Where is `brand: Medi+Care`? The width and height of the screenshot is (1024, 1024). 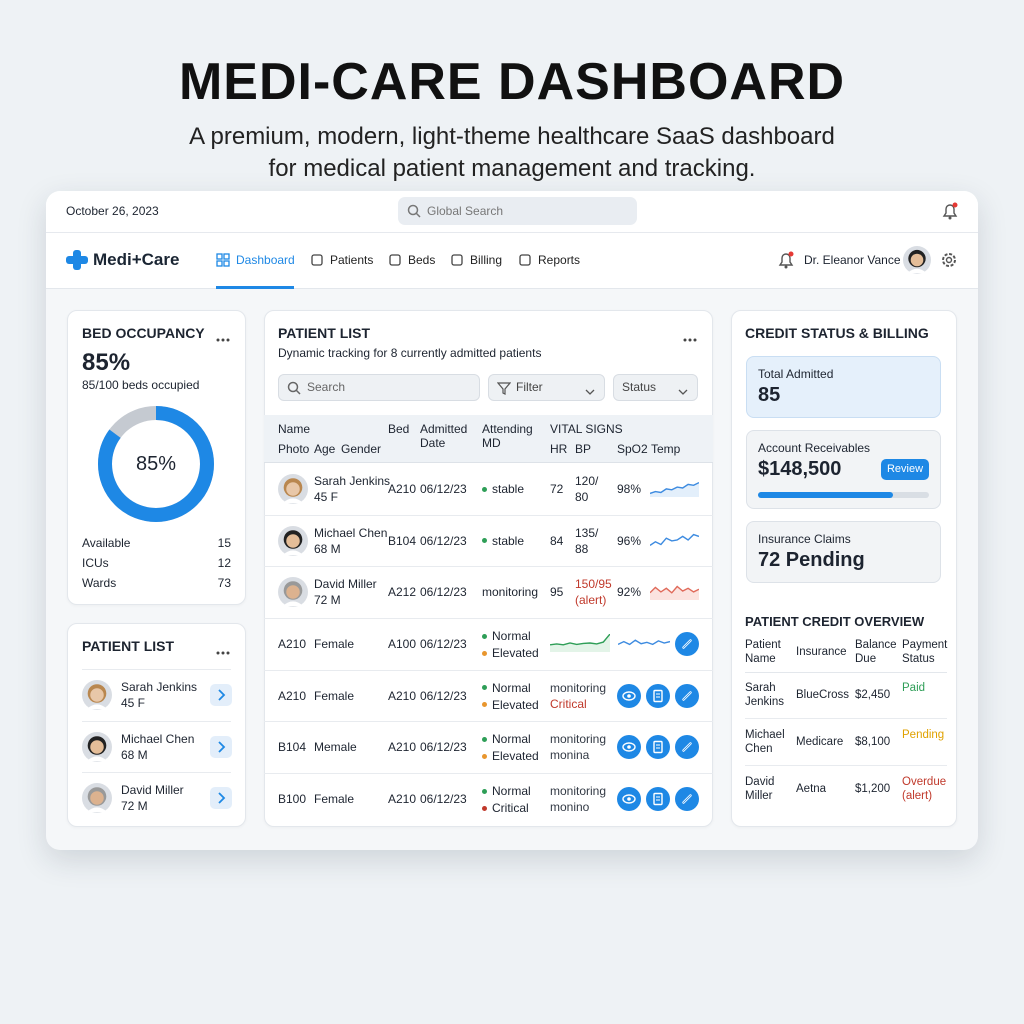 brand: Medi+Care is located at coordinates (136, 259).